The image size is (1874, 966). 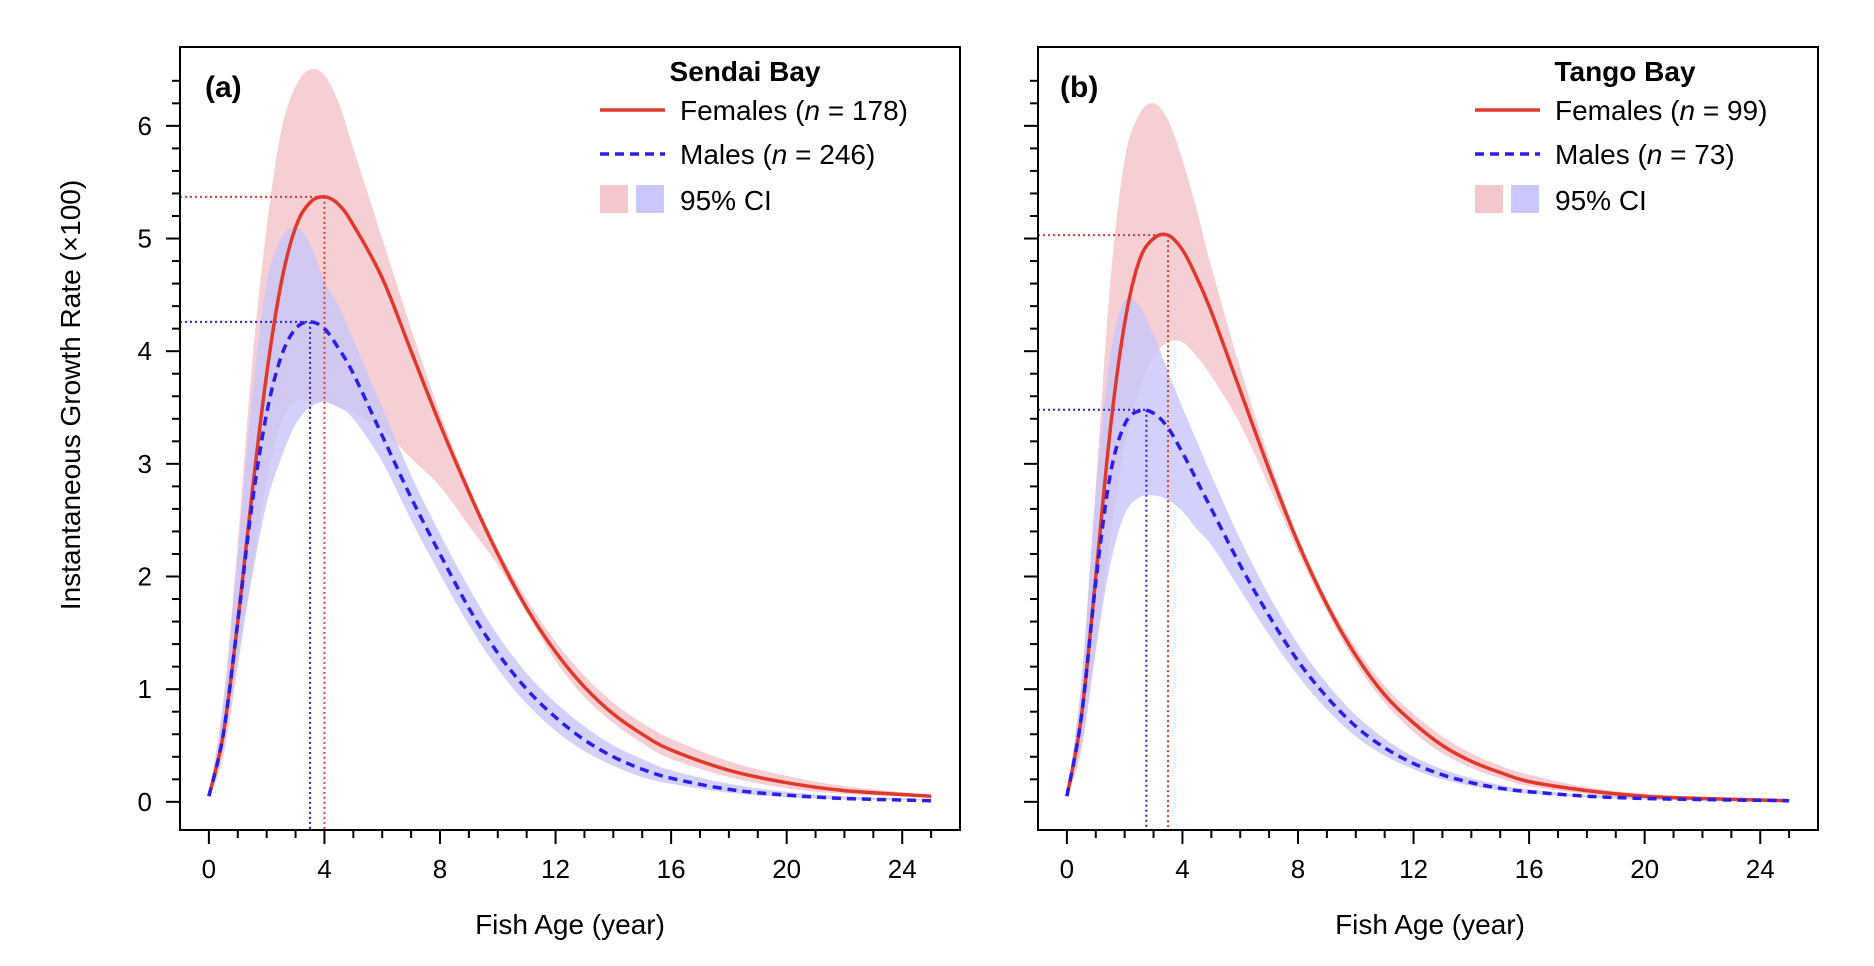 What do you see at coordinates (1731, 110) in the screenshot?
I see `legend-n-value: = 99)` at bounding box center [1731, 110].